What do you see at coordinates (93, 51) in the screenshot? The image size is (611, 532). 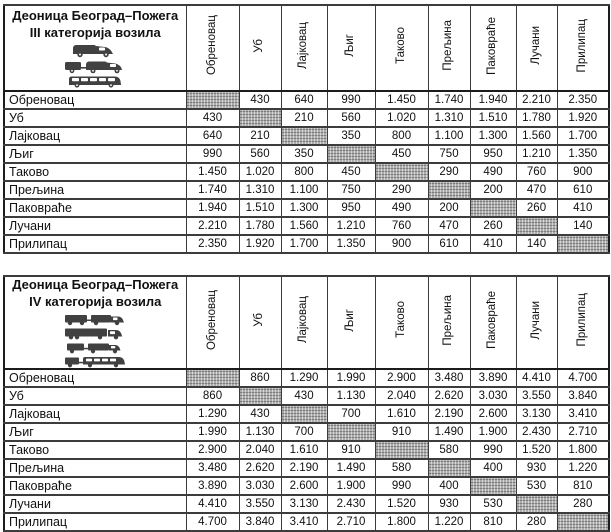 I see `van-icon` at bounding box center [93, 51].